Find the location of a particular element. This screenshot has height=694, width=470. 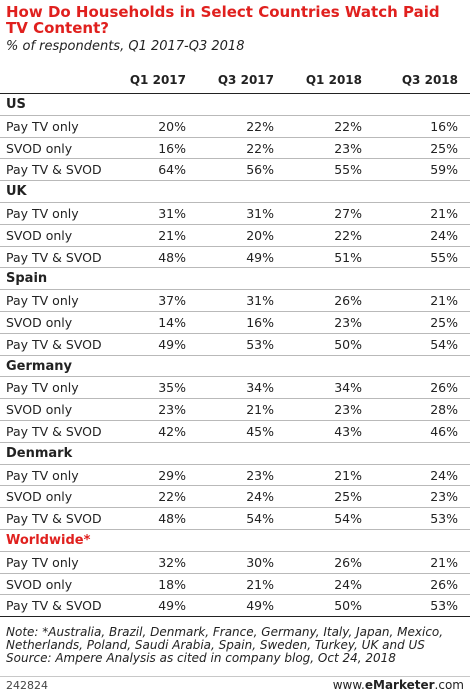

group-header: US is located at coordinates (235, 105).